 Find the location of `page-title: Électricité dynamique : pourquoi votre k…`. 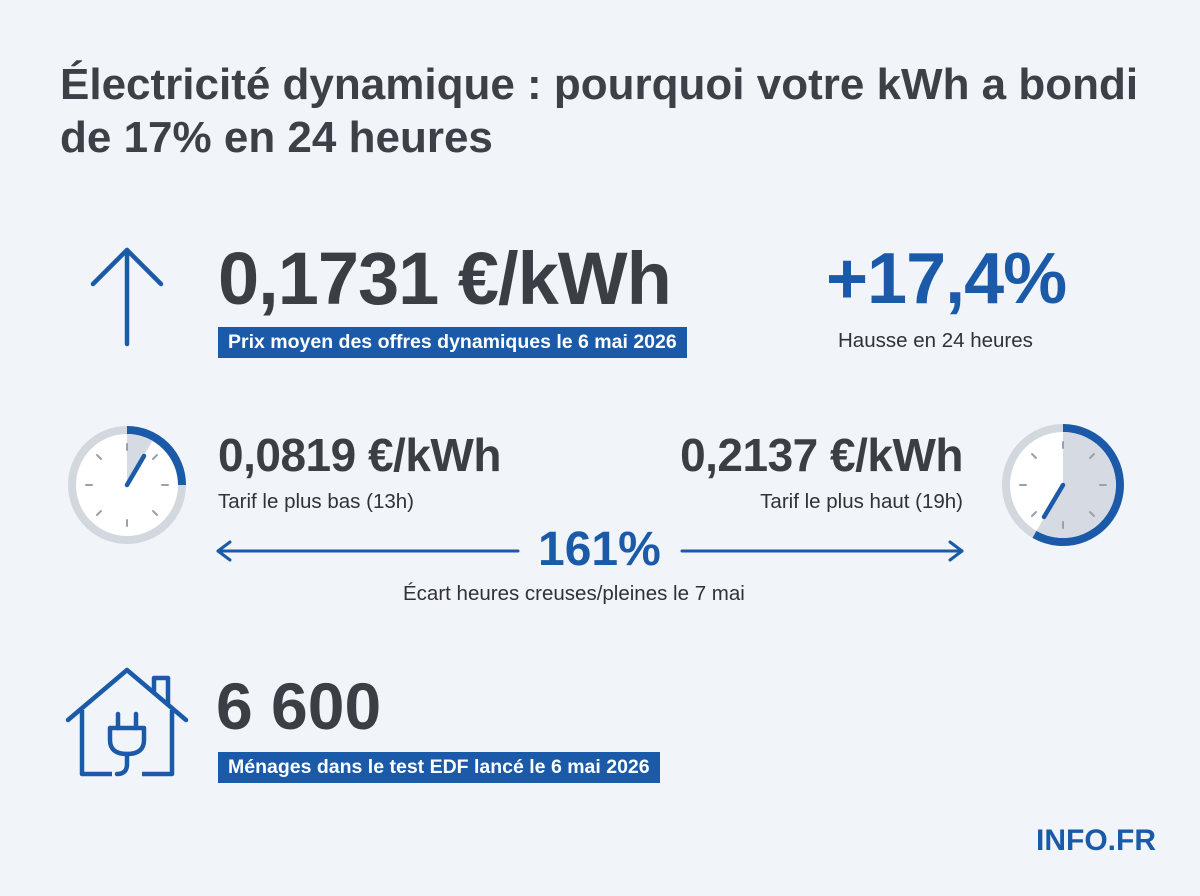

page-title: Électricité dynamique : pourquoi votre k… is located at coordinates (599, 111).